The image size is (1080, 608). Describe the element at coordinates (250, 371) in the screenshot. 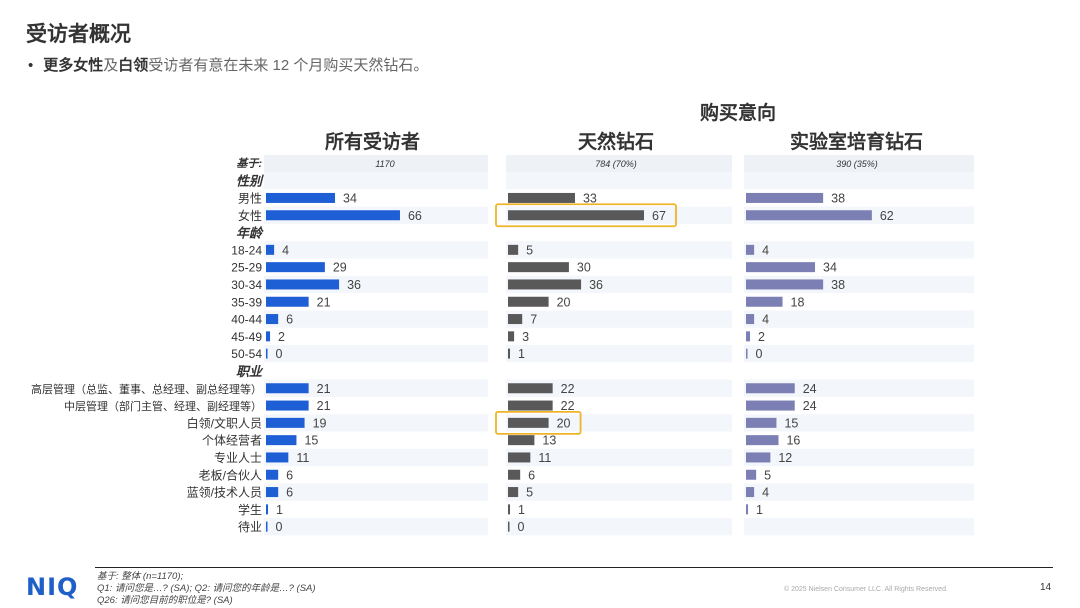

I see `group-header: 职业` at that location.